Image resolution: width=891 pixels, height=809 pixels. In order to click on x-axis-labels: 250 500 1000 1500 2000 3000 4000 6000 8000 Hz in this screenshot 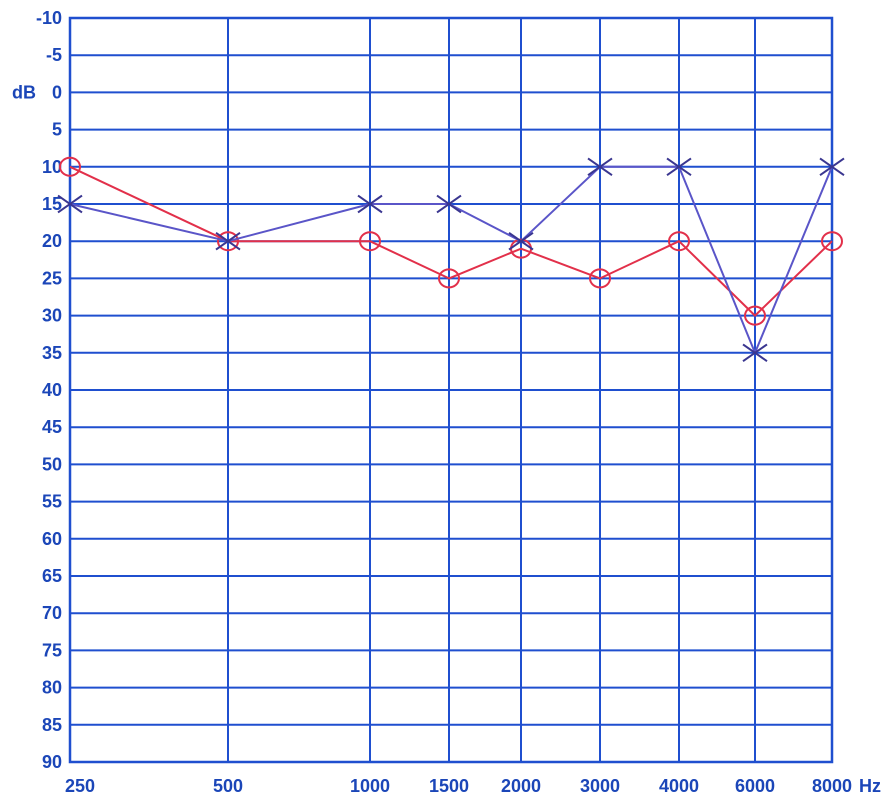, I will do `click(473, 786)`.